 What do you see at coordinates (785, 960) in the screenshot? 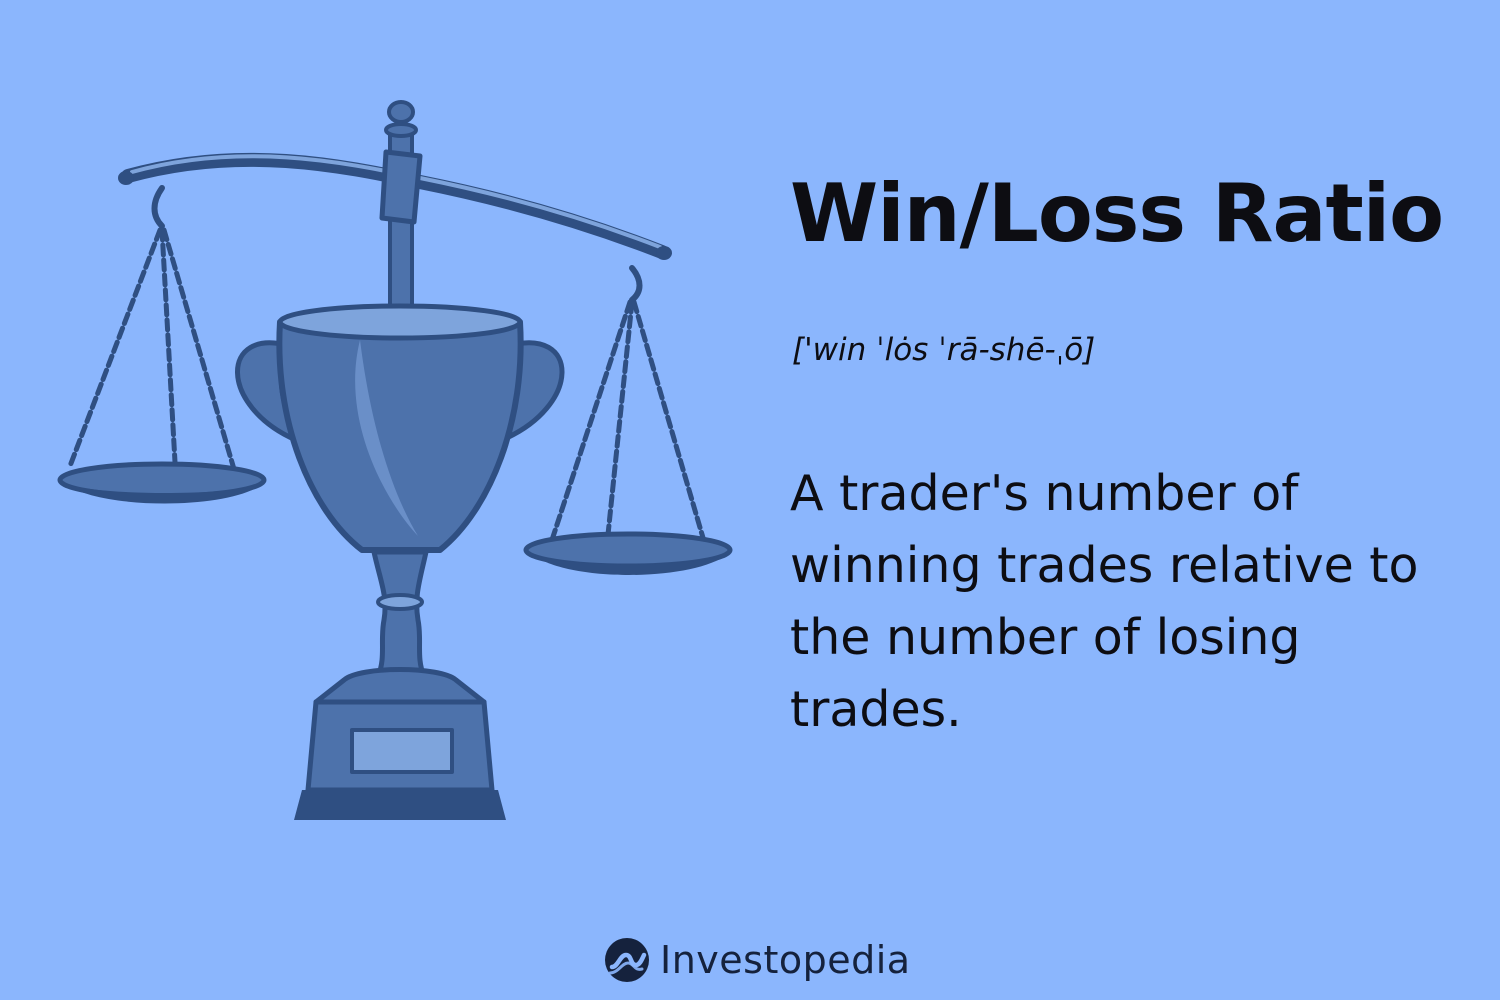
I see `brand-name: Investopedia` at bounding box center [785, 960].